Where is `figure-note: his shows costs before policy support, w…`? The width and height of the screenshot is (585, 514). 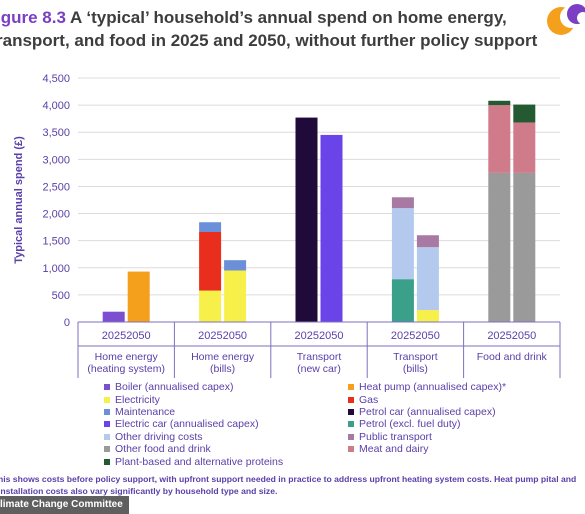
figure-note: his shows costs before policy support, w… is located at coordinates (288, 485).